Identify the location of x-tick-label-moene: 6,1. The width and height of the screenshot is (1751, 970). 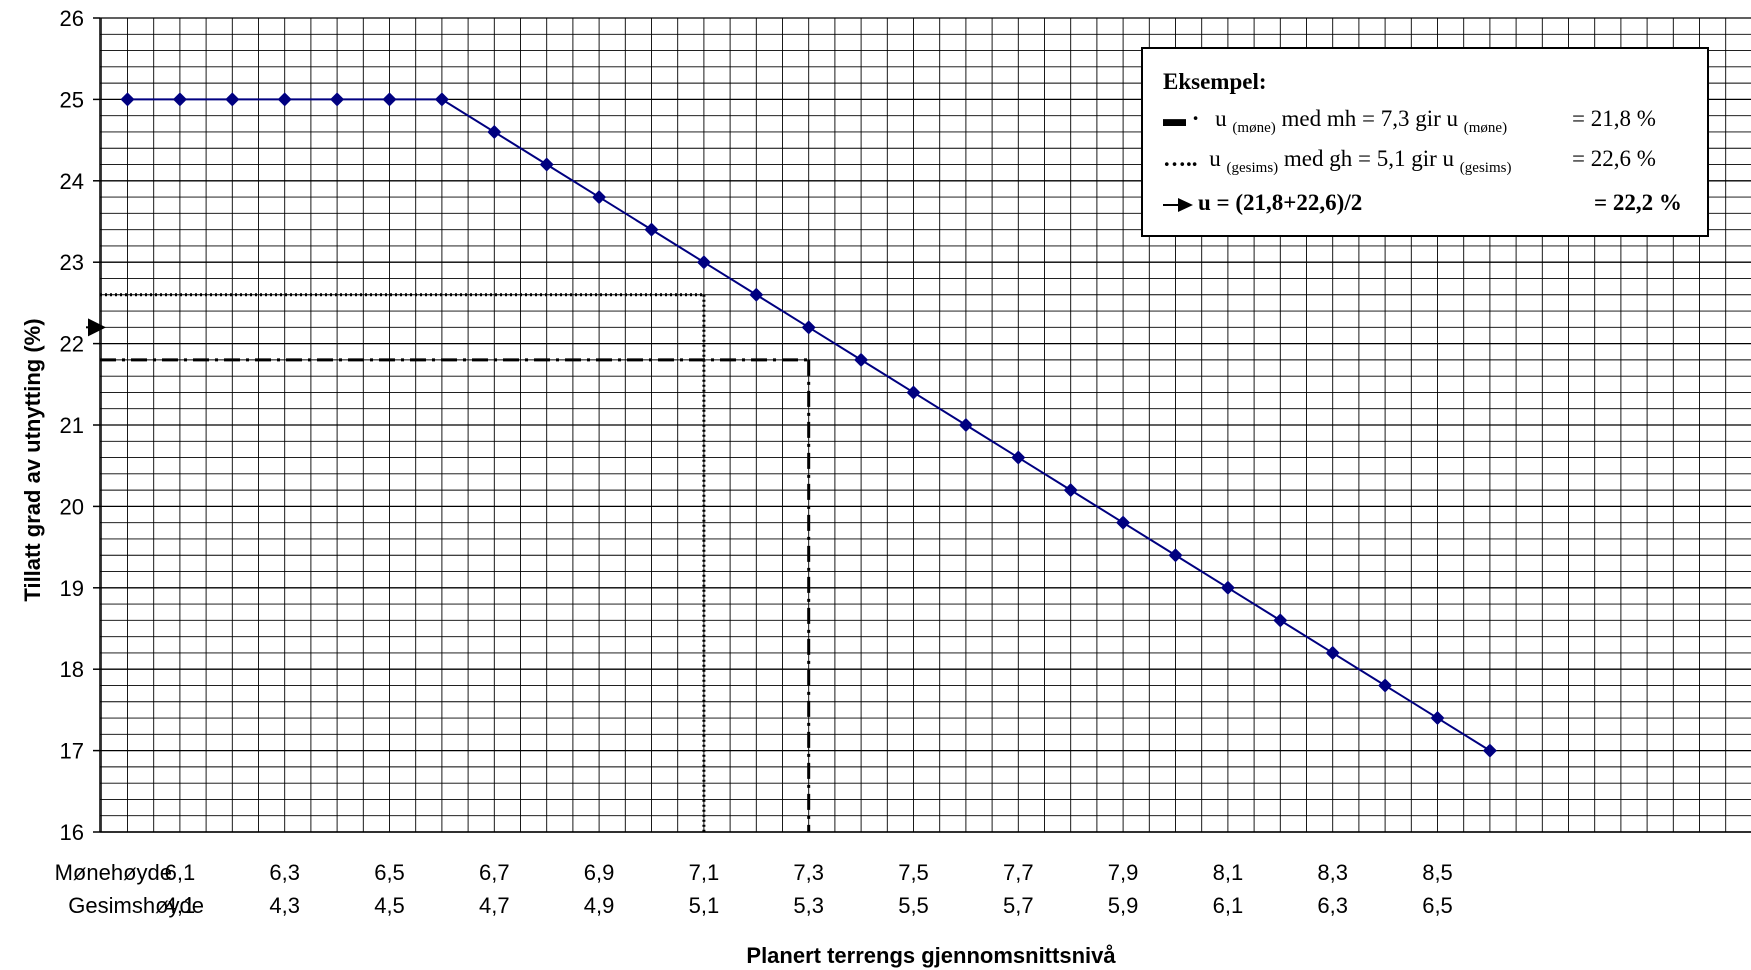
(180, 872).